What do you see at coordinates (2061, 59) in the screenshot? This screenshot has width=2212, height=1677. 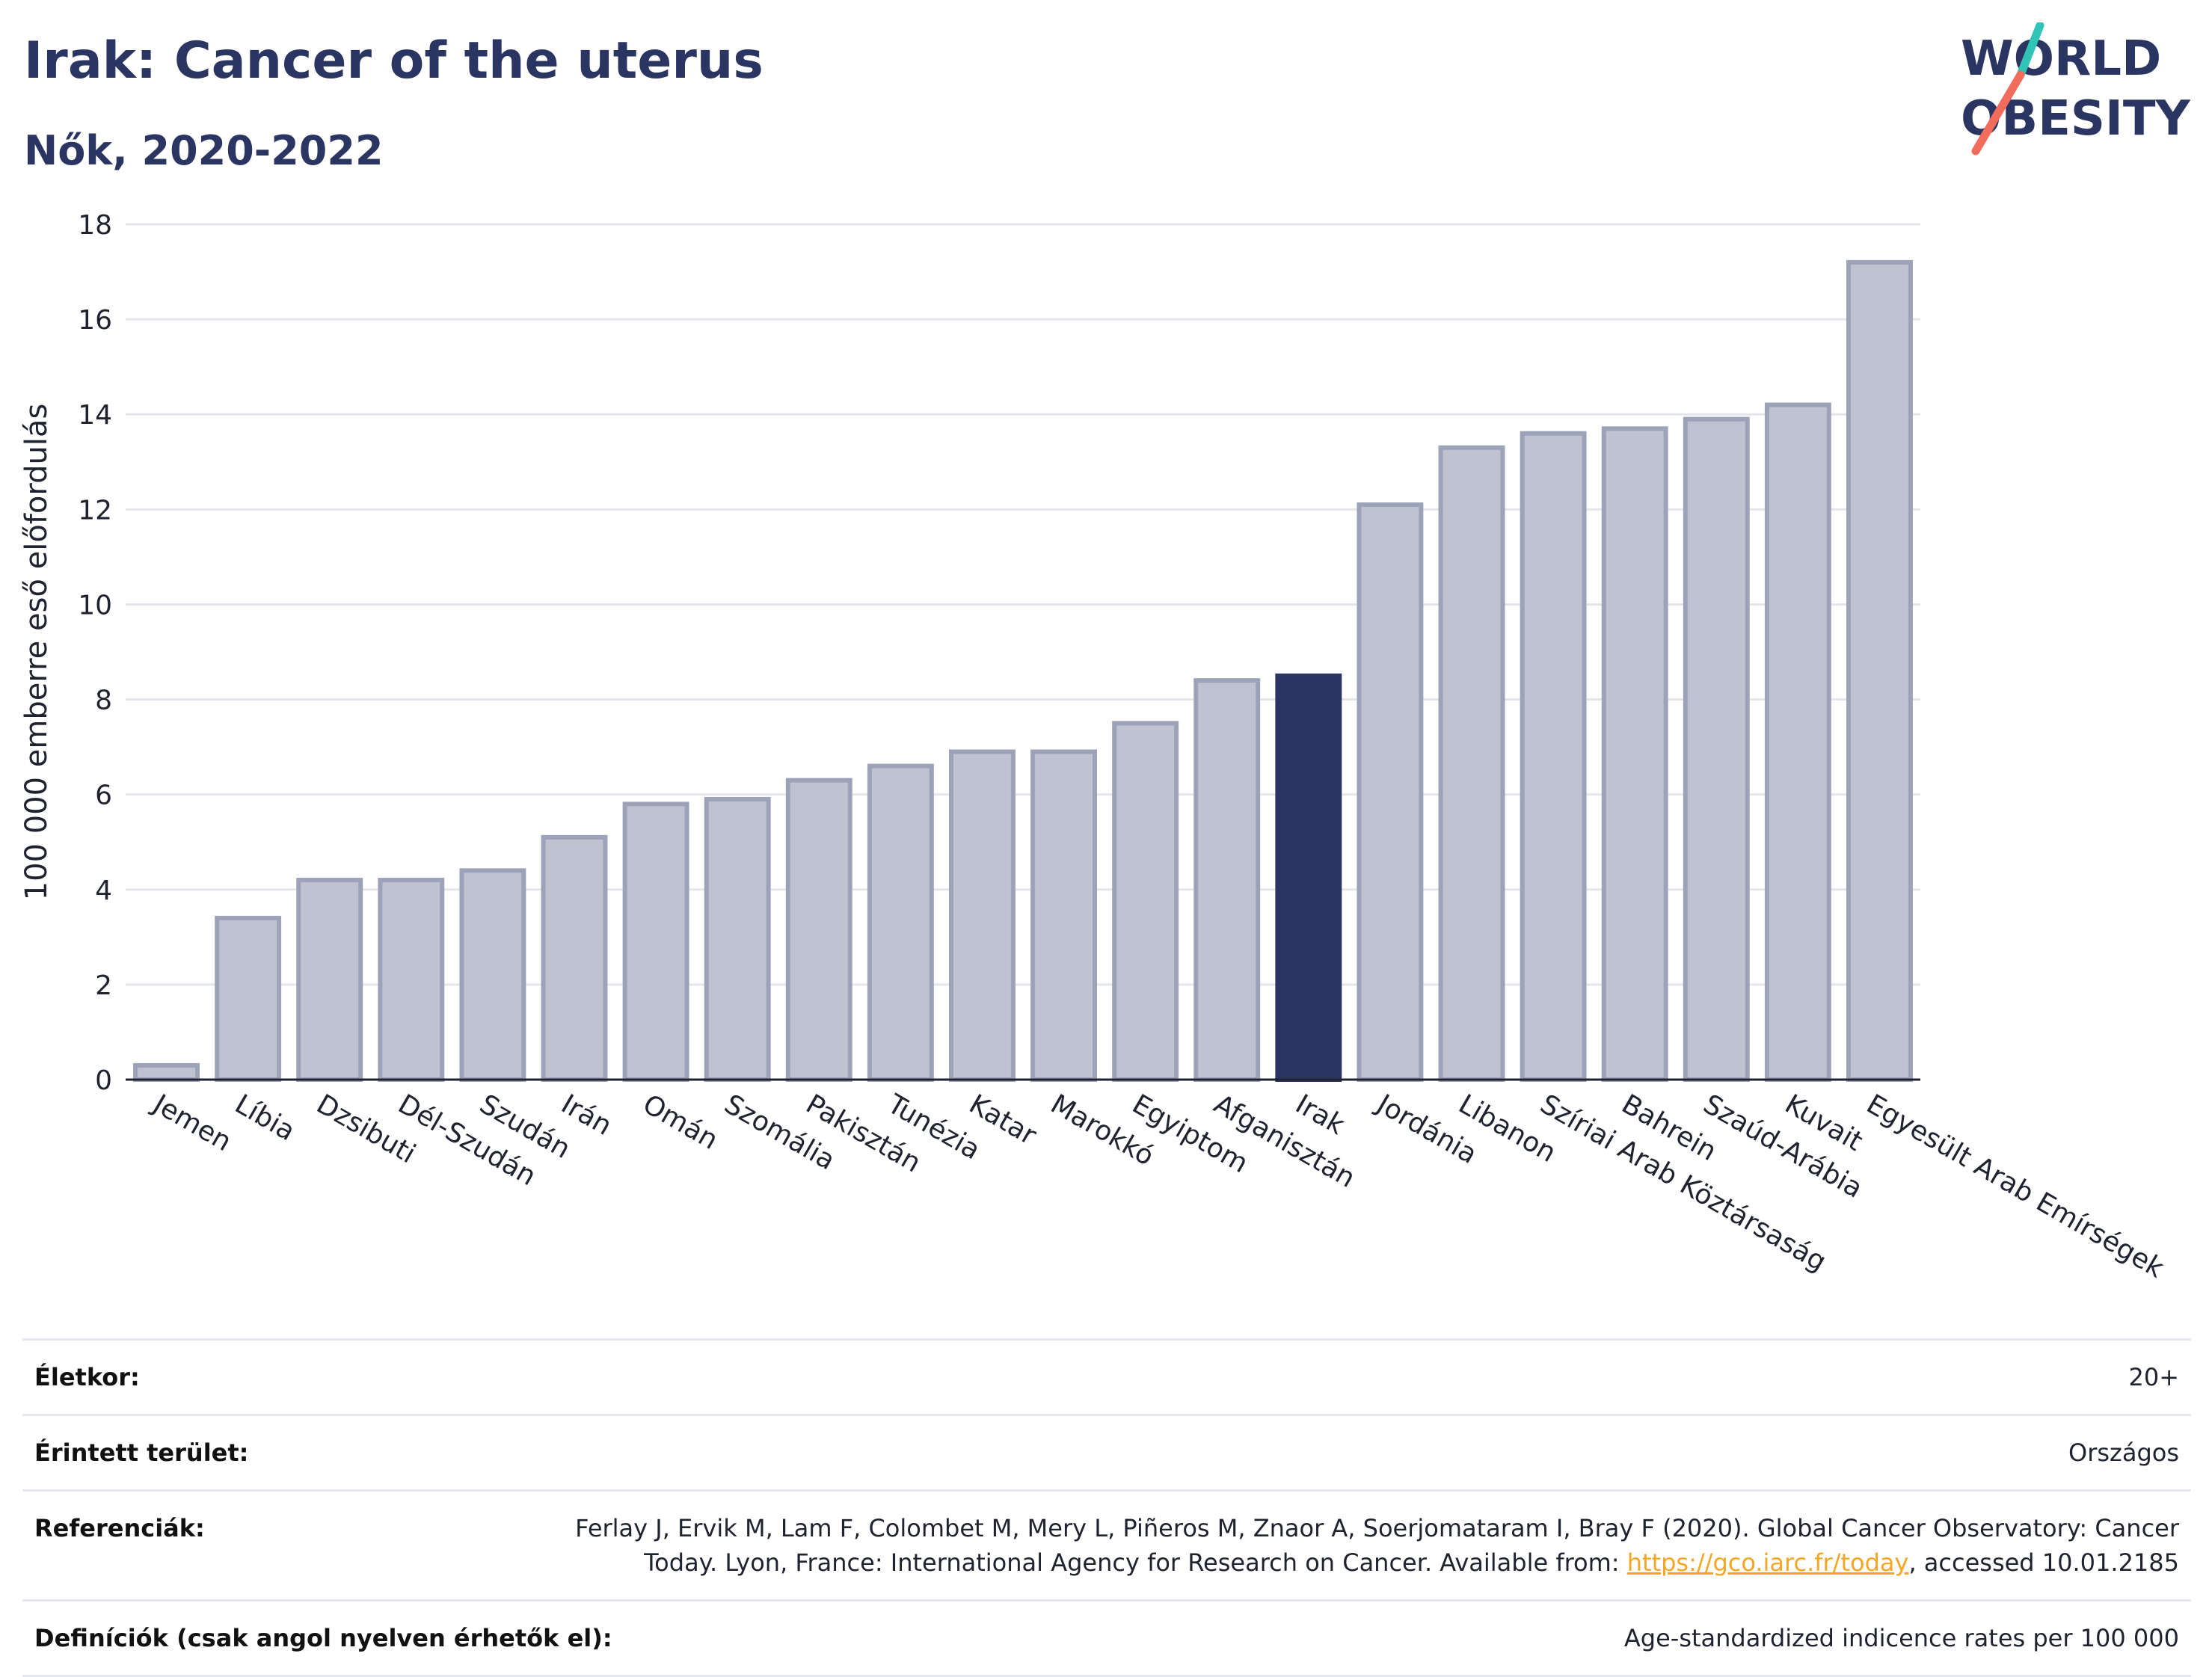 I see `logo-line-world: WORLD` at bounding box center [2061, 59].